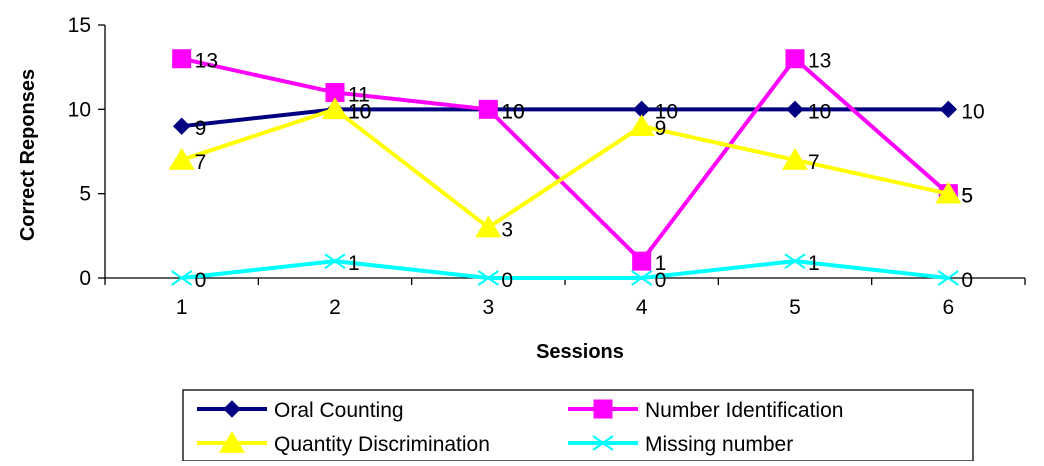 The height and width of the screenshot is (466, 1044). What do you see at coordinates (795, 307) in the screenshot?
I see `x-tick-label: 5` at bounding box center [795, 307].